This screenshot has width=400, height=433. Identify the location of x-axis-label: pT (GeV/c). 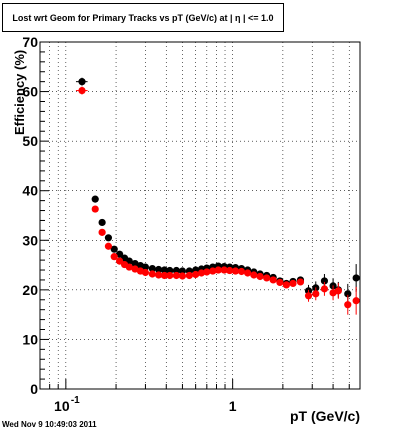
(325, 416).